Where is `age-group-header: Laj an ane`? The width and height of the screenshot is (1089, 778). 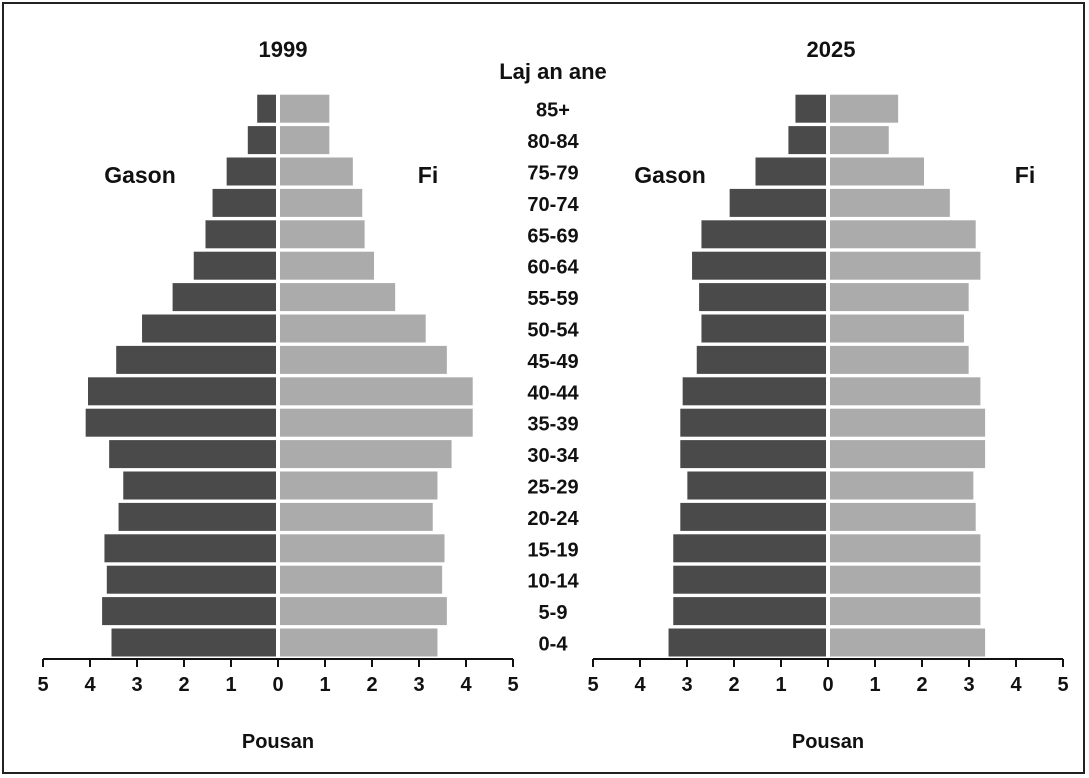 age-group-header: Laj an ane is located at coordinates (553, 71).